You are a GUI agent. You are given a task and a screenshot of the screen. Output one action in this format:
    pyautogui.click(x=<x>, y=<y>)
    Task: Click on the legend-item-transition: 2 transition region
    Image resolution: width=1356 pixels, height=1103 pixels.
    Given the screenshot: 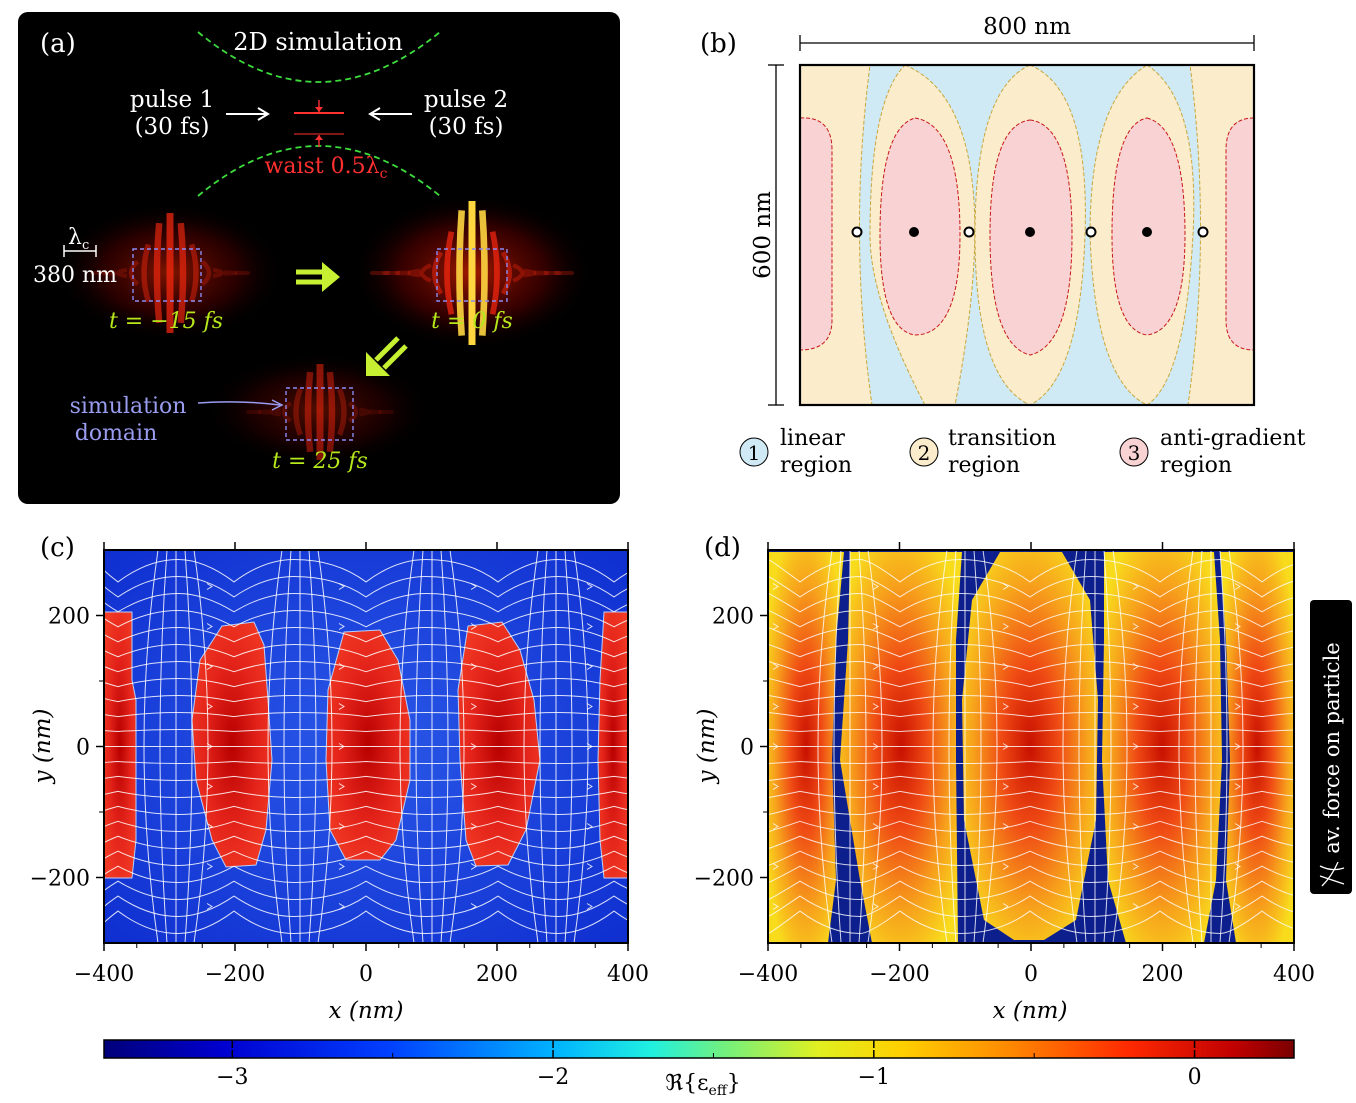 What is the action you would take?
    pyautogui.click(x=982, y=452)
    